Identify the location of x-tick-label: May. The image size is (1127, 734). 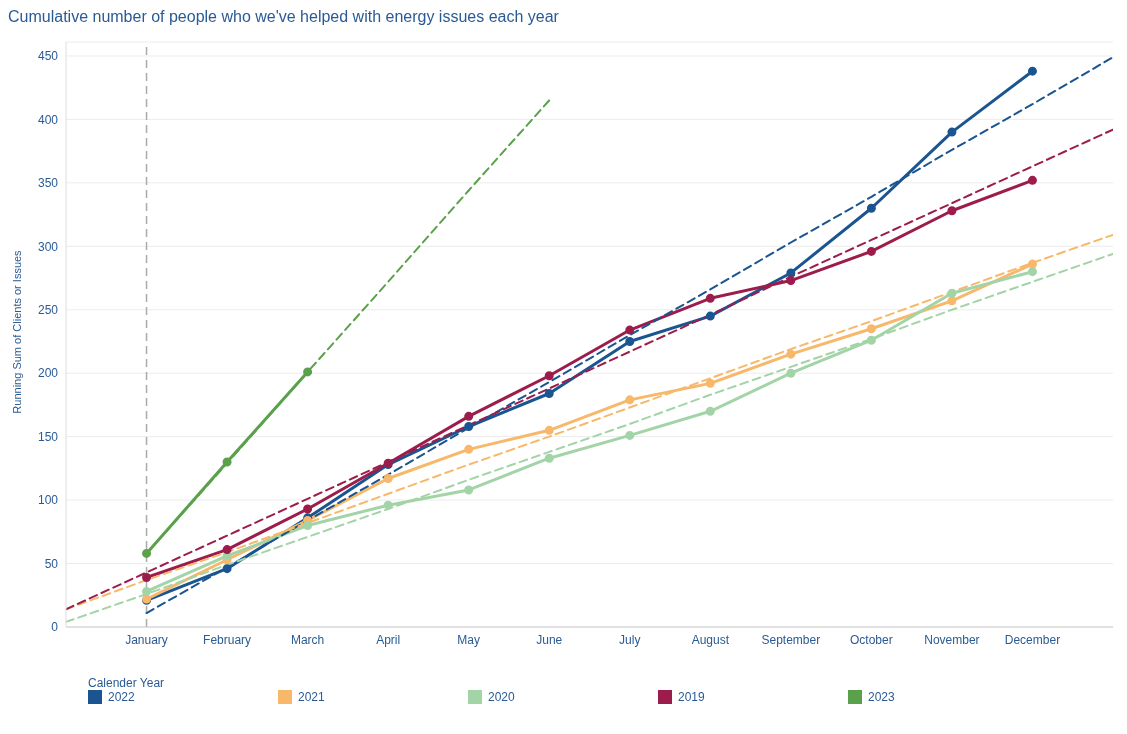
(469, 639).